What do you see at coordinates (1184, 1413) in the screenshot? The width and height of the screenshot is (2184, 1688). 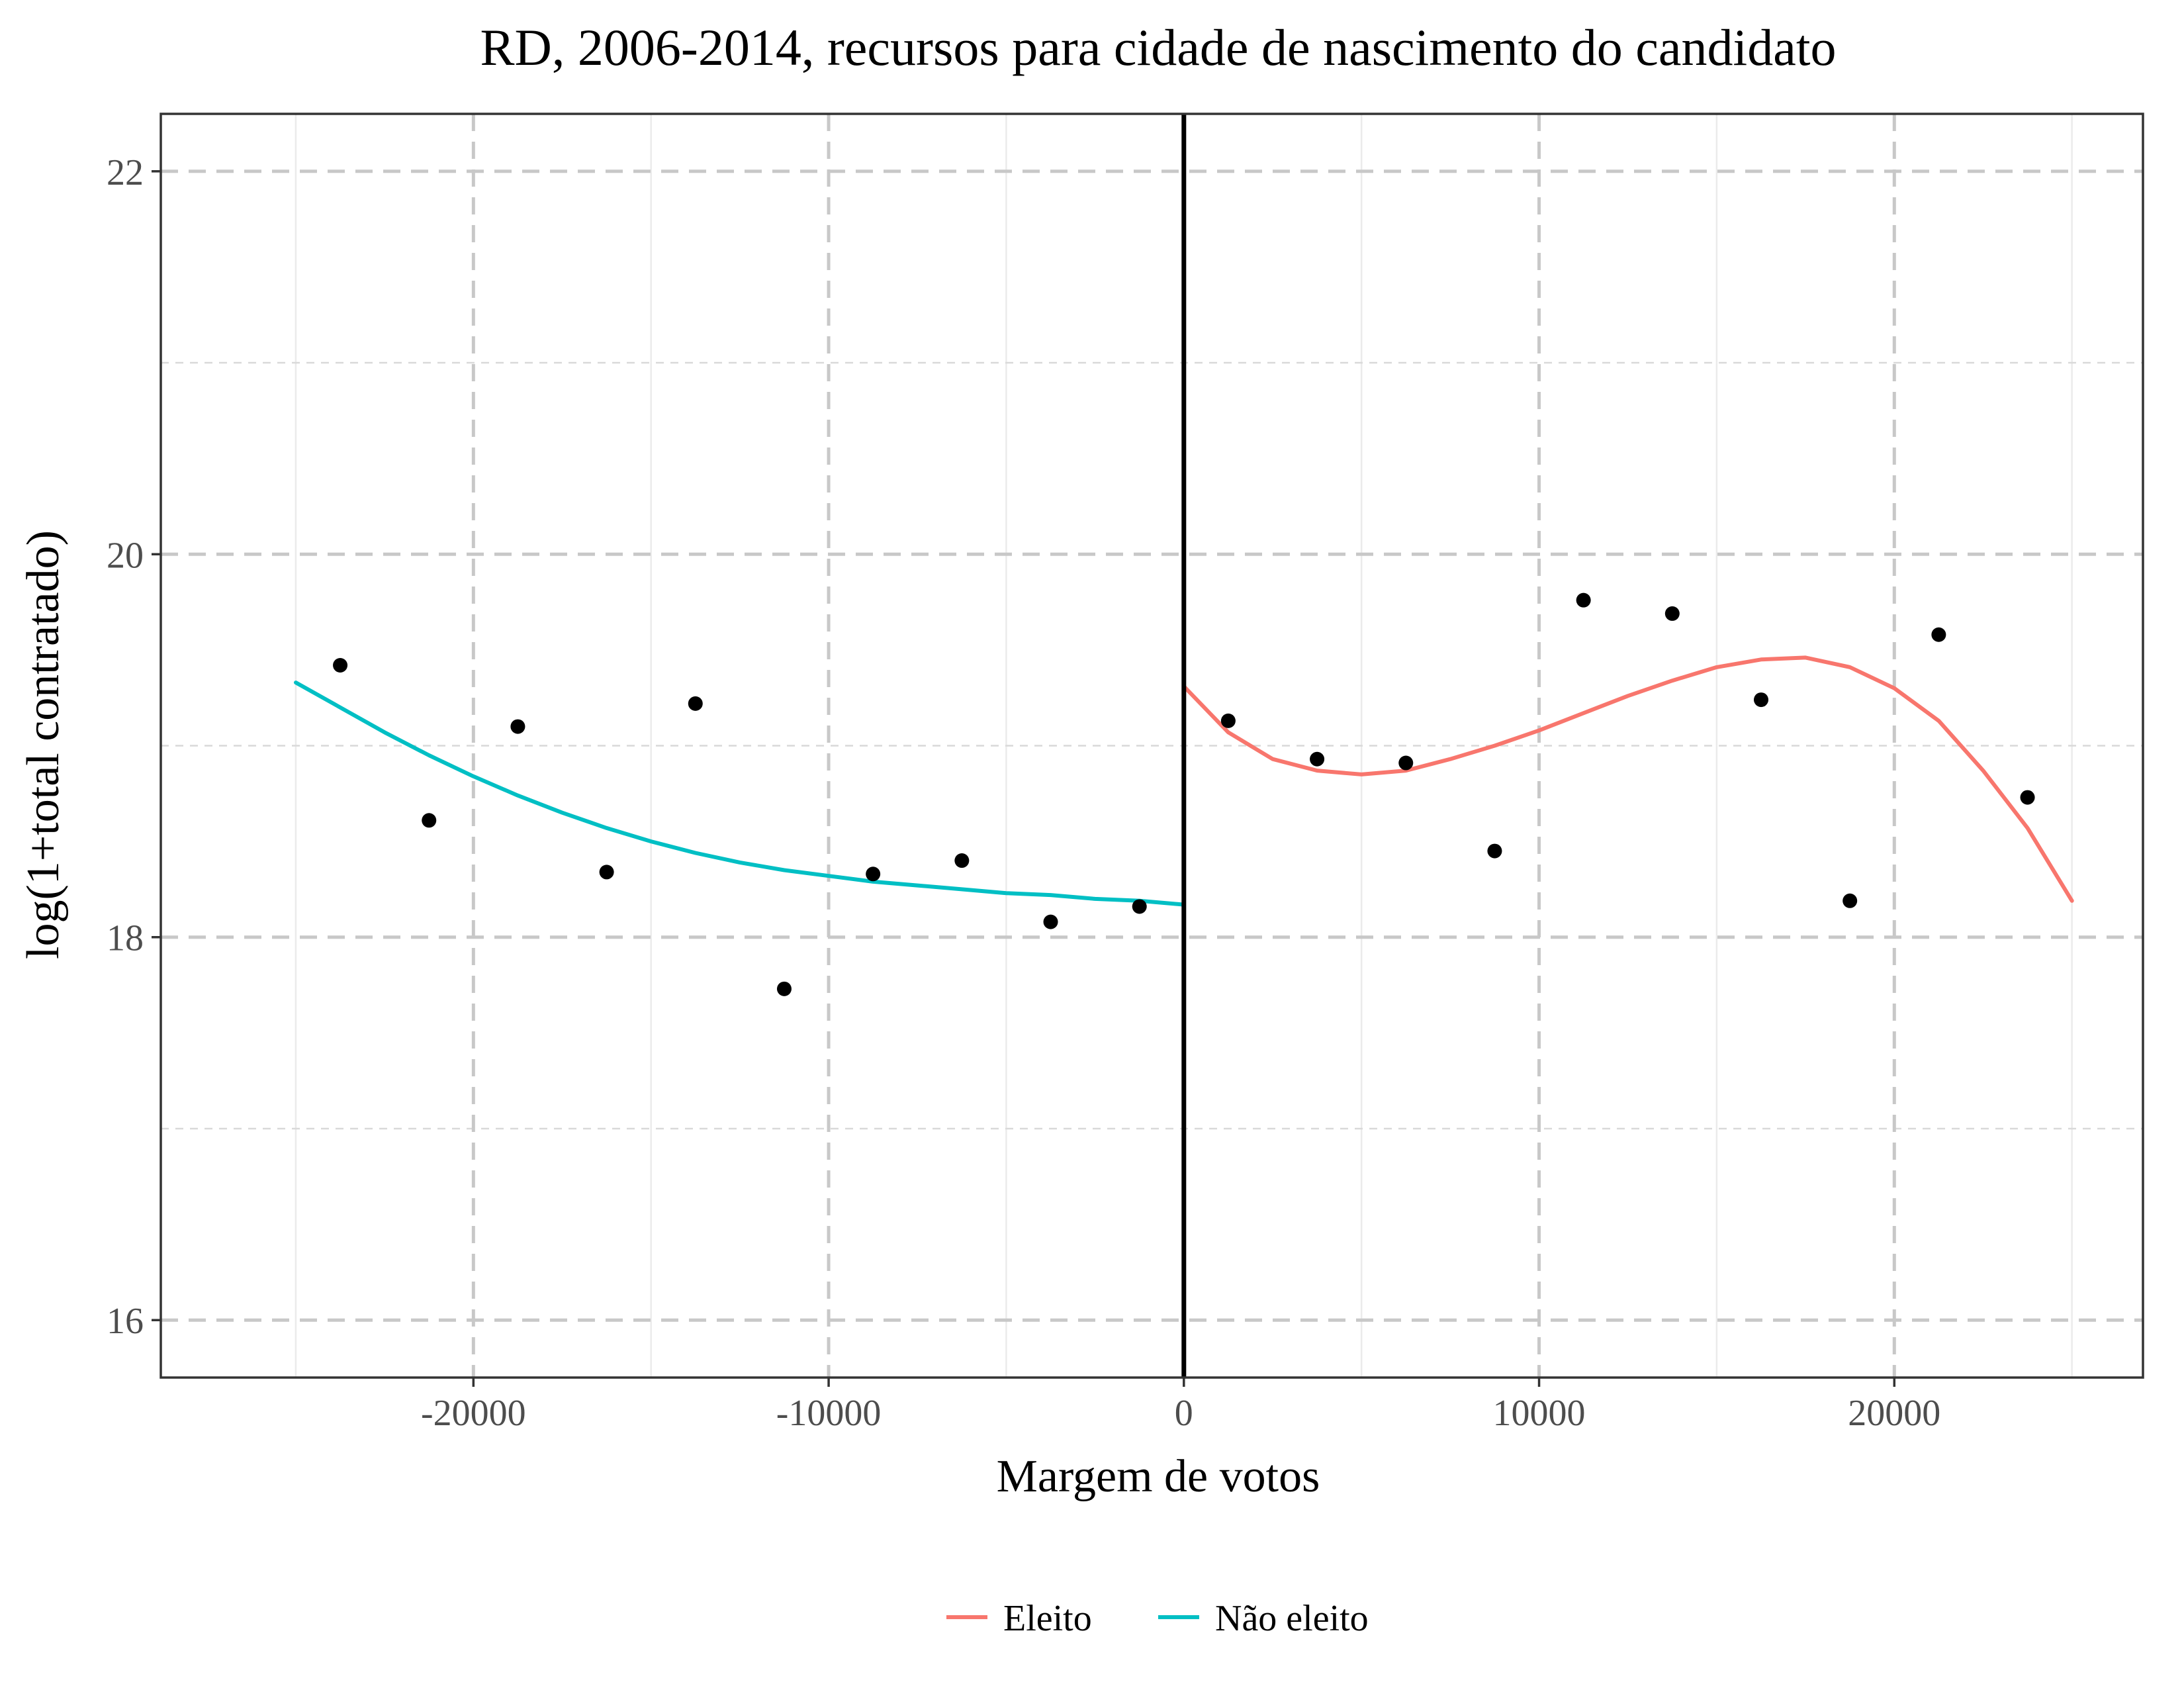 I see `x-tick-label: 0` at bounding box center [1184, 1413].